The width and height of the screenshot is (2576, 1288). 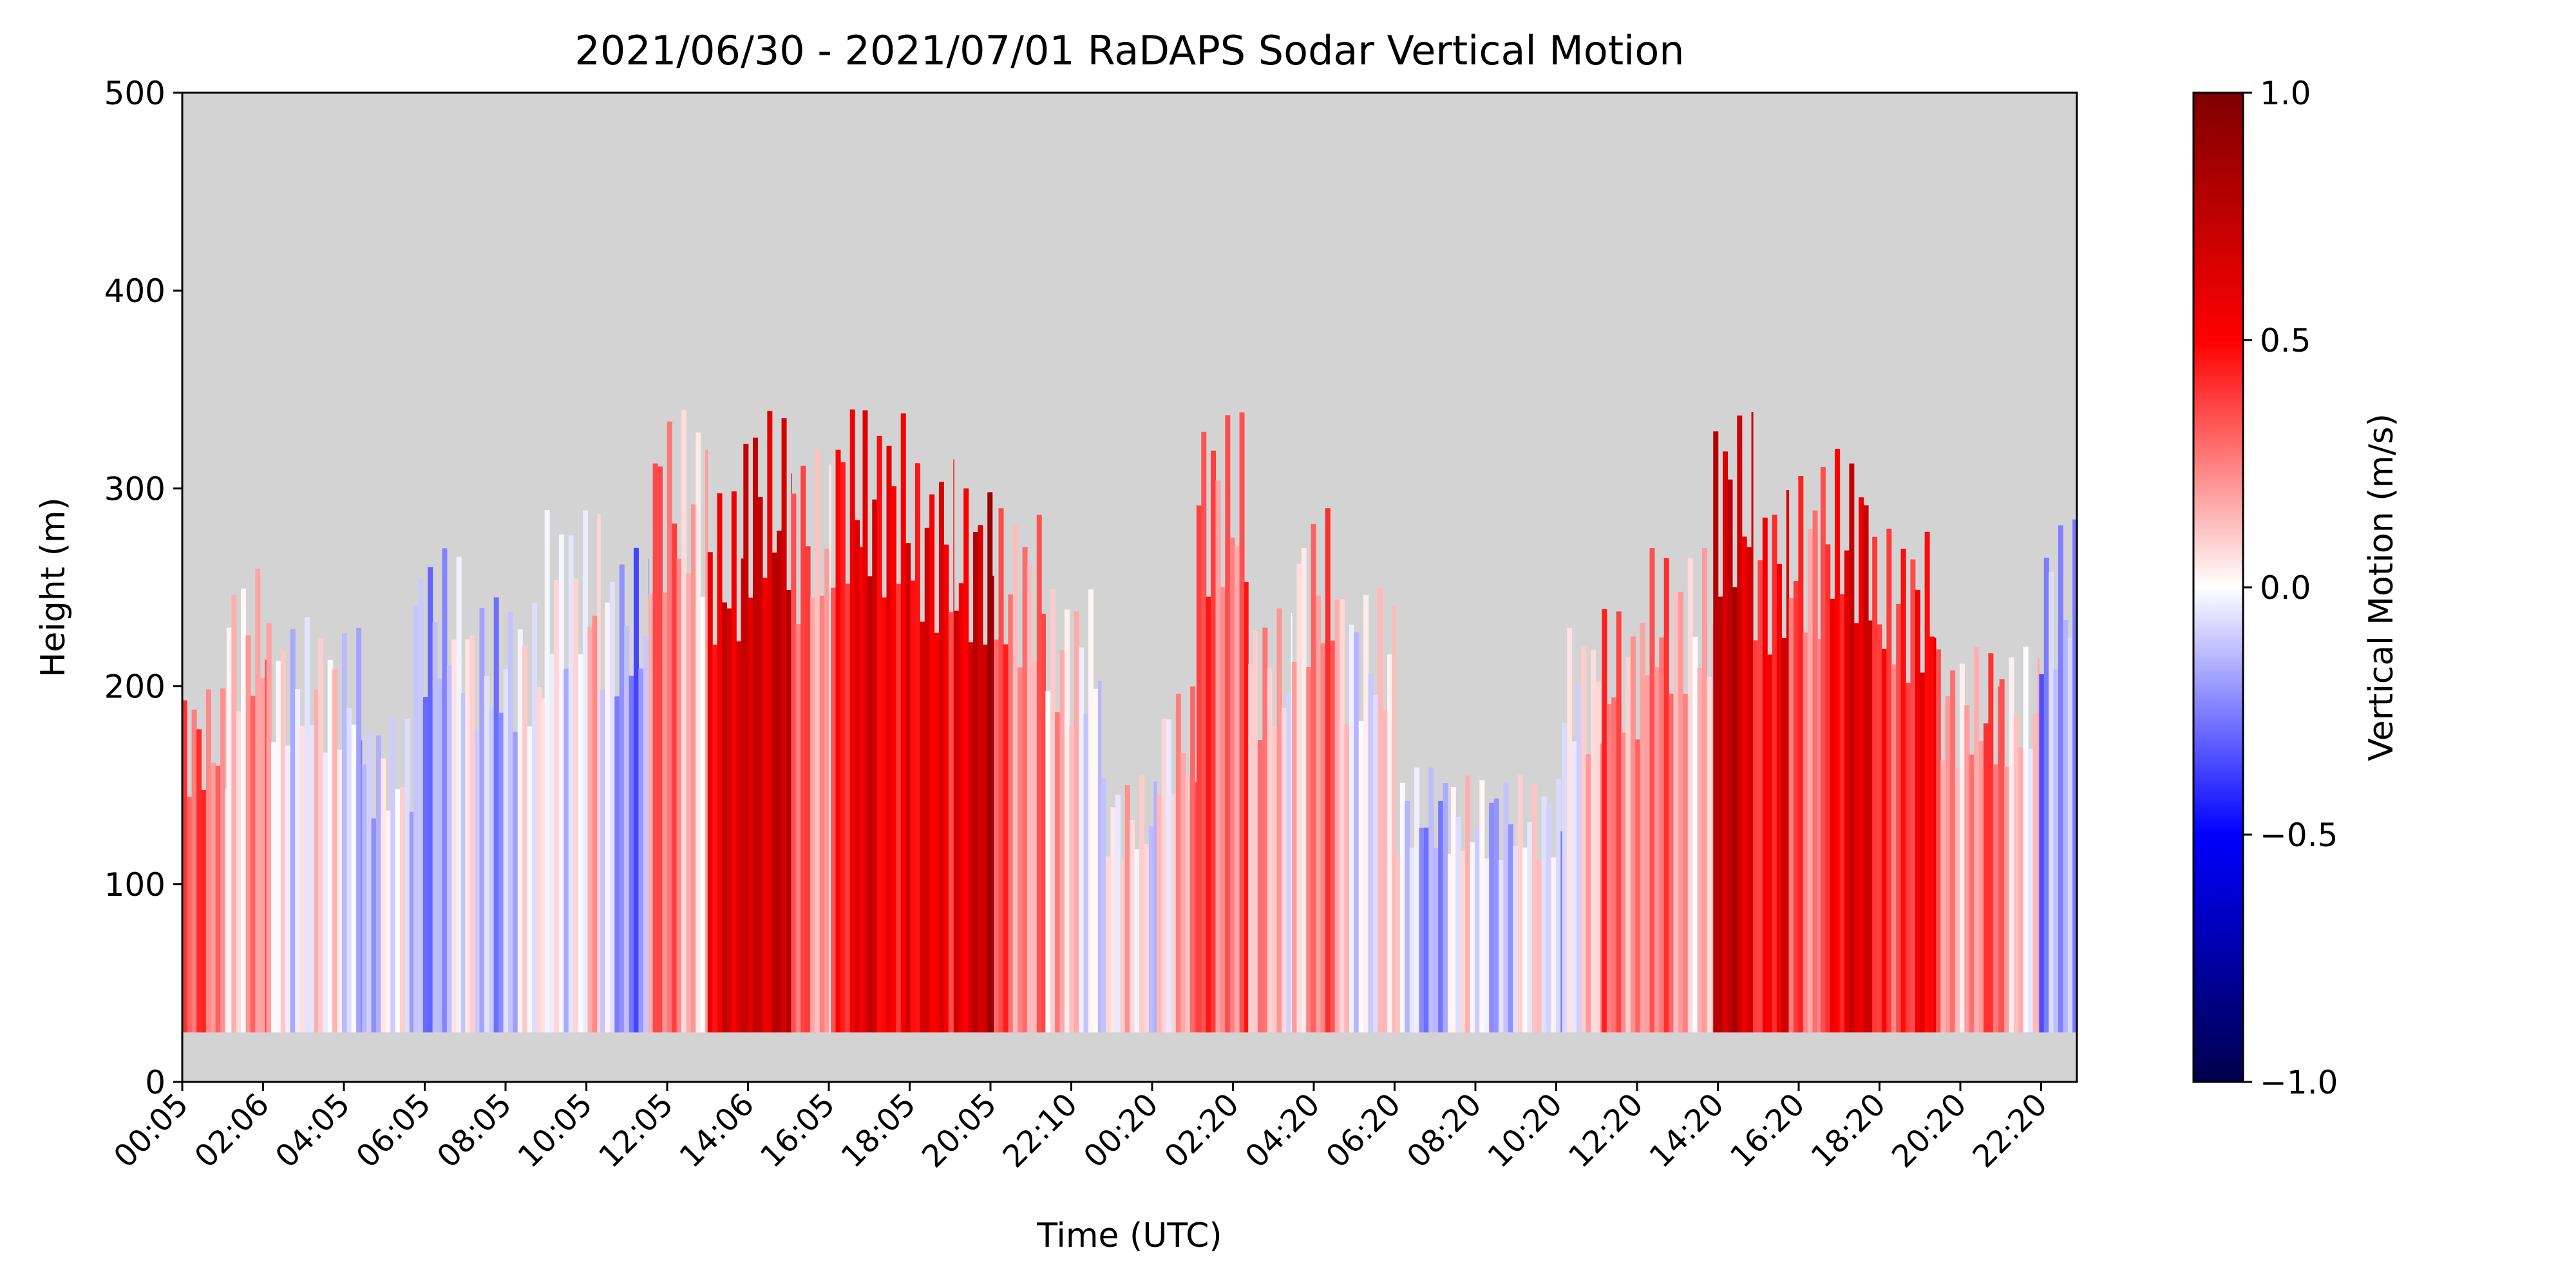 What do you see at coordinates (1129, 1236) in the screenshot?
I see `x-axis-label: Time (UTC)` at bounding box center [1129, 1236].